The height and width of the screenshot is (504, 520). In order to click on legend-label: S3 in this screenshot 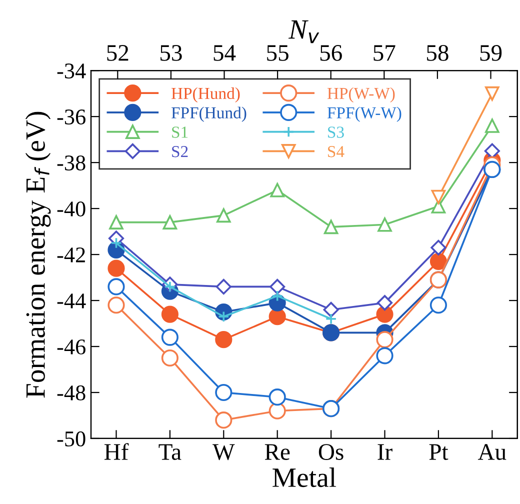, I will do `click(336, 132)`.